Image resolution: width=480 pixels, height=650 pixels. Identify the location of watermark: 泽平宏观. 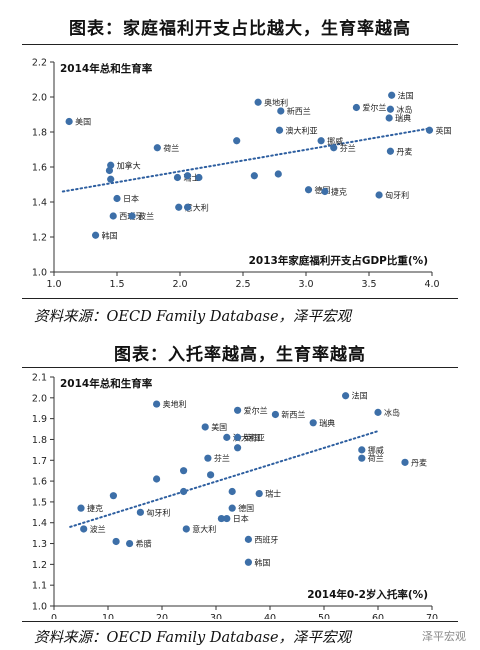
(444, 636).